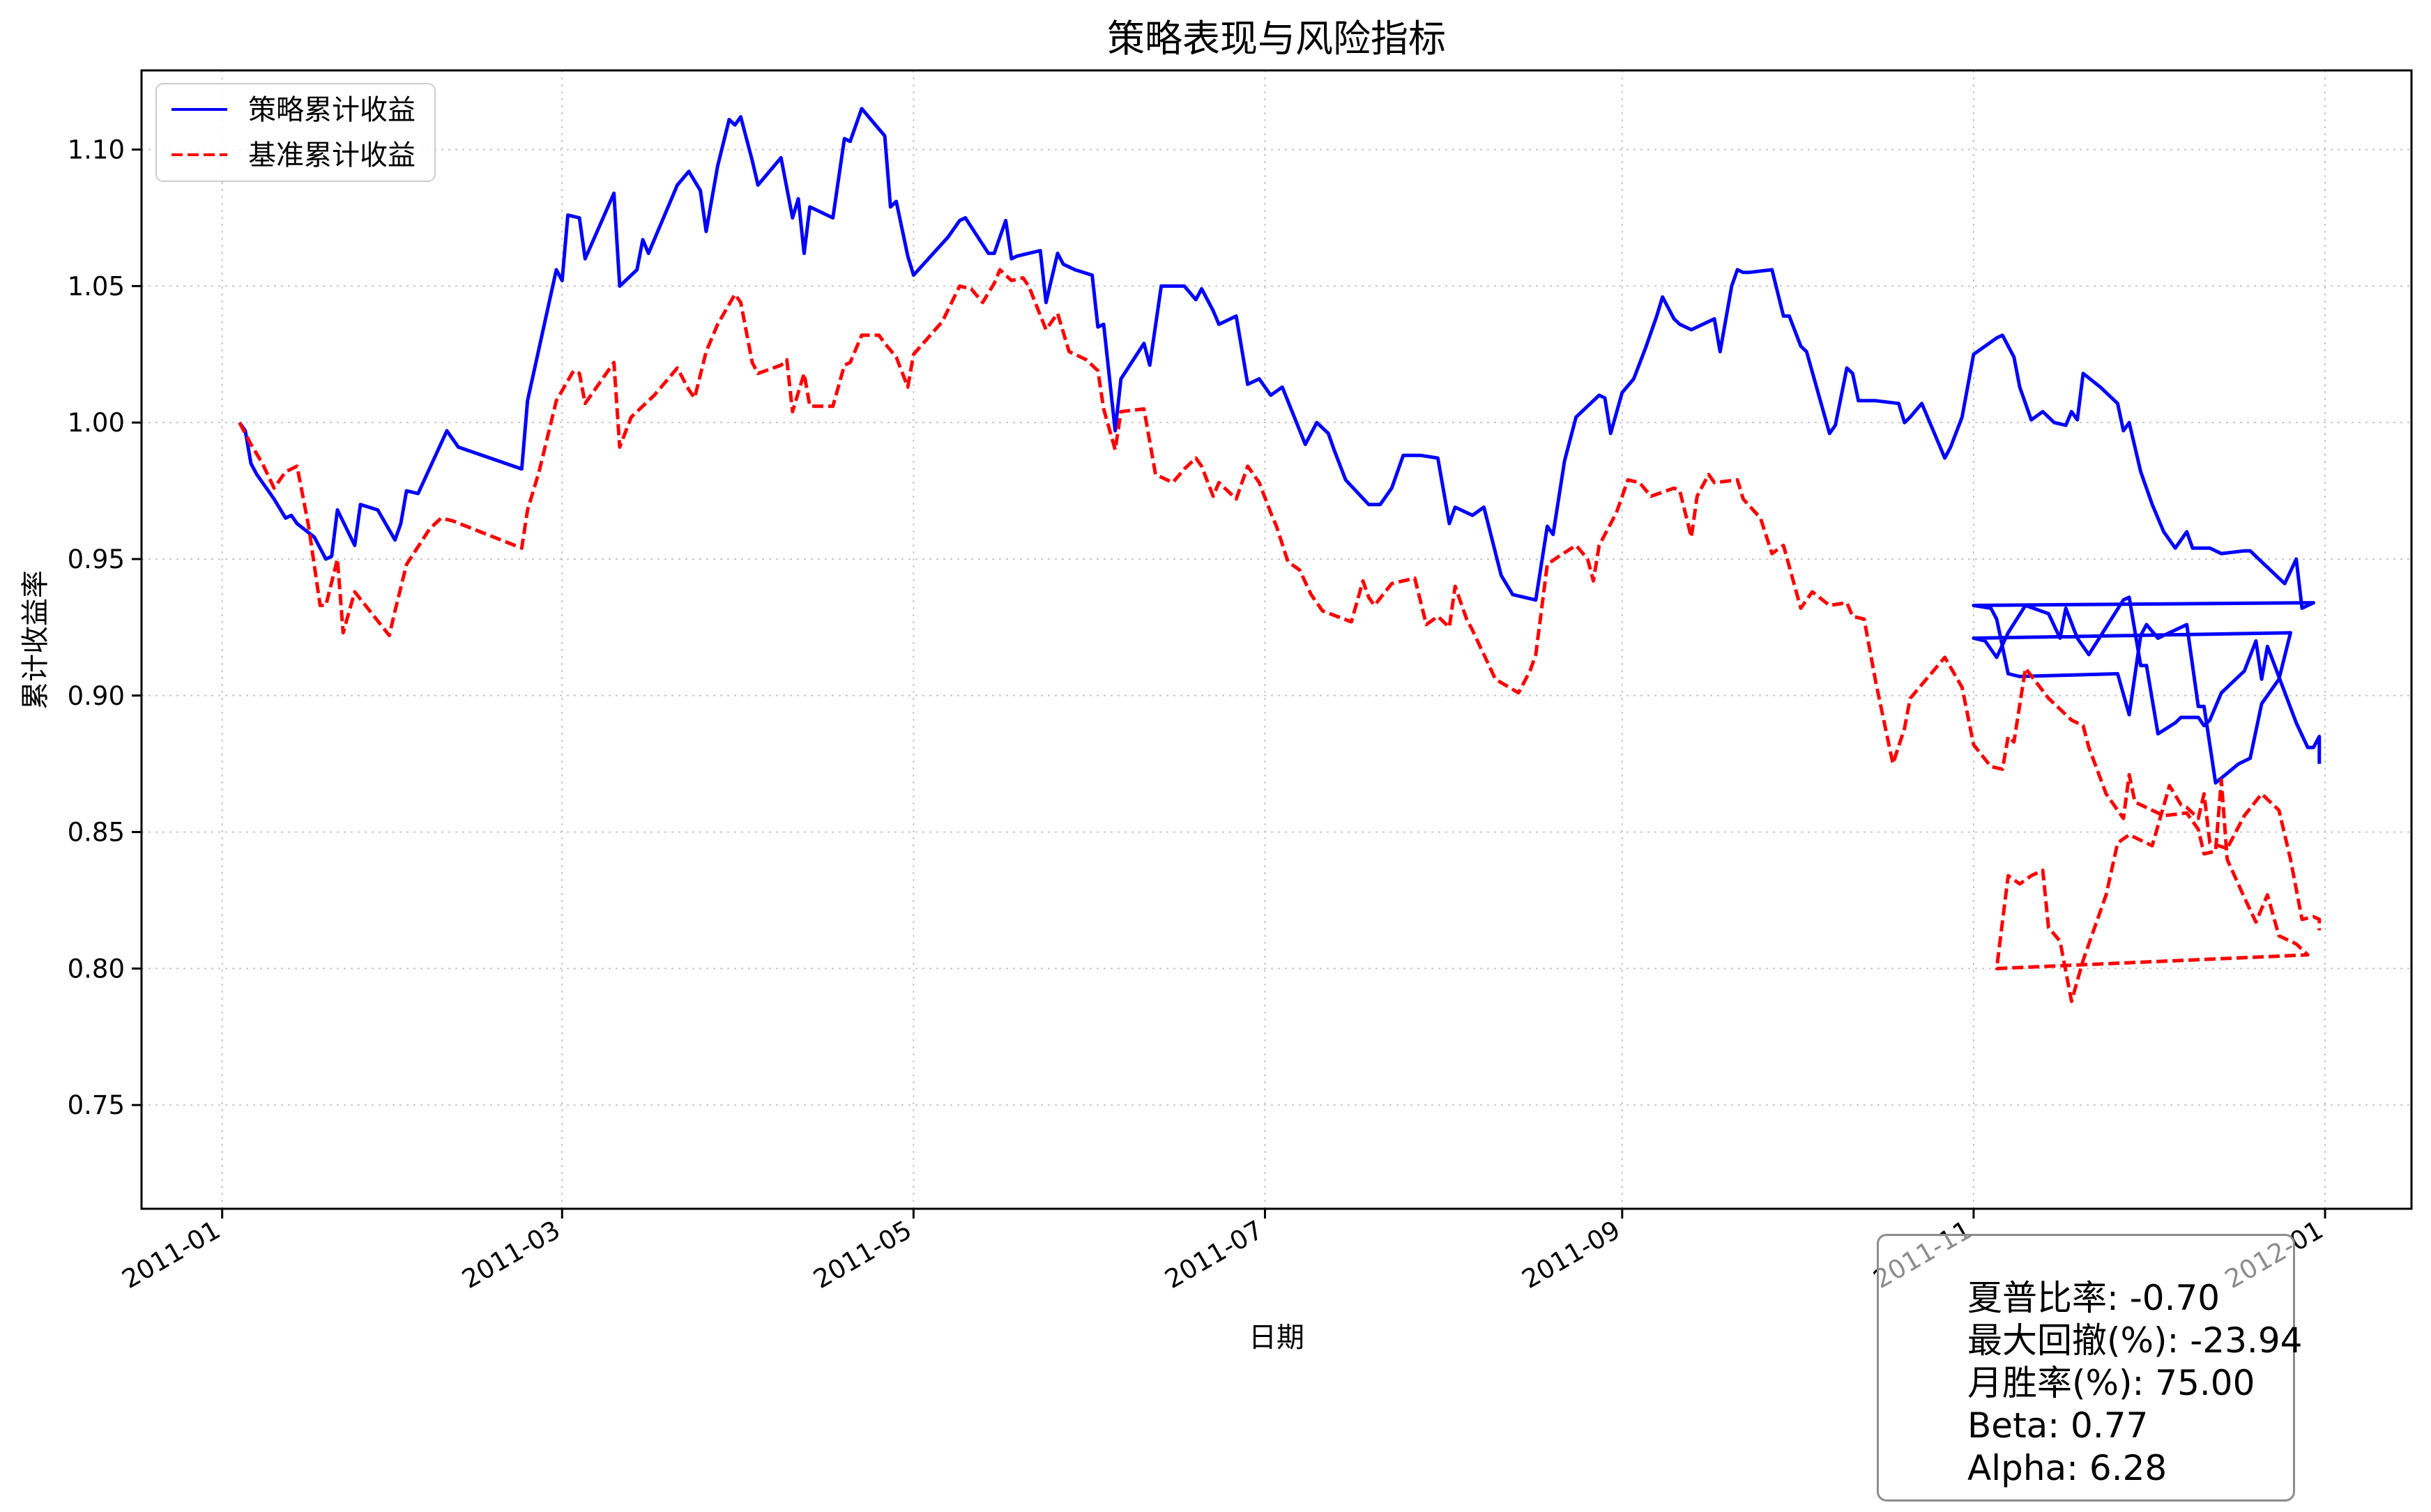 Image resolution: width=2431 pixels, height=1512 pixels. Describe the element at coordinates (295, 132) in the screenshot. I see `legend: 策略累计收益 基准累计收益` at that location.